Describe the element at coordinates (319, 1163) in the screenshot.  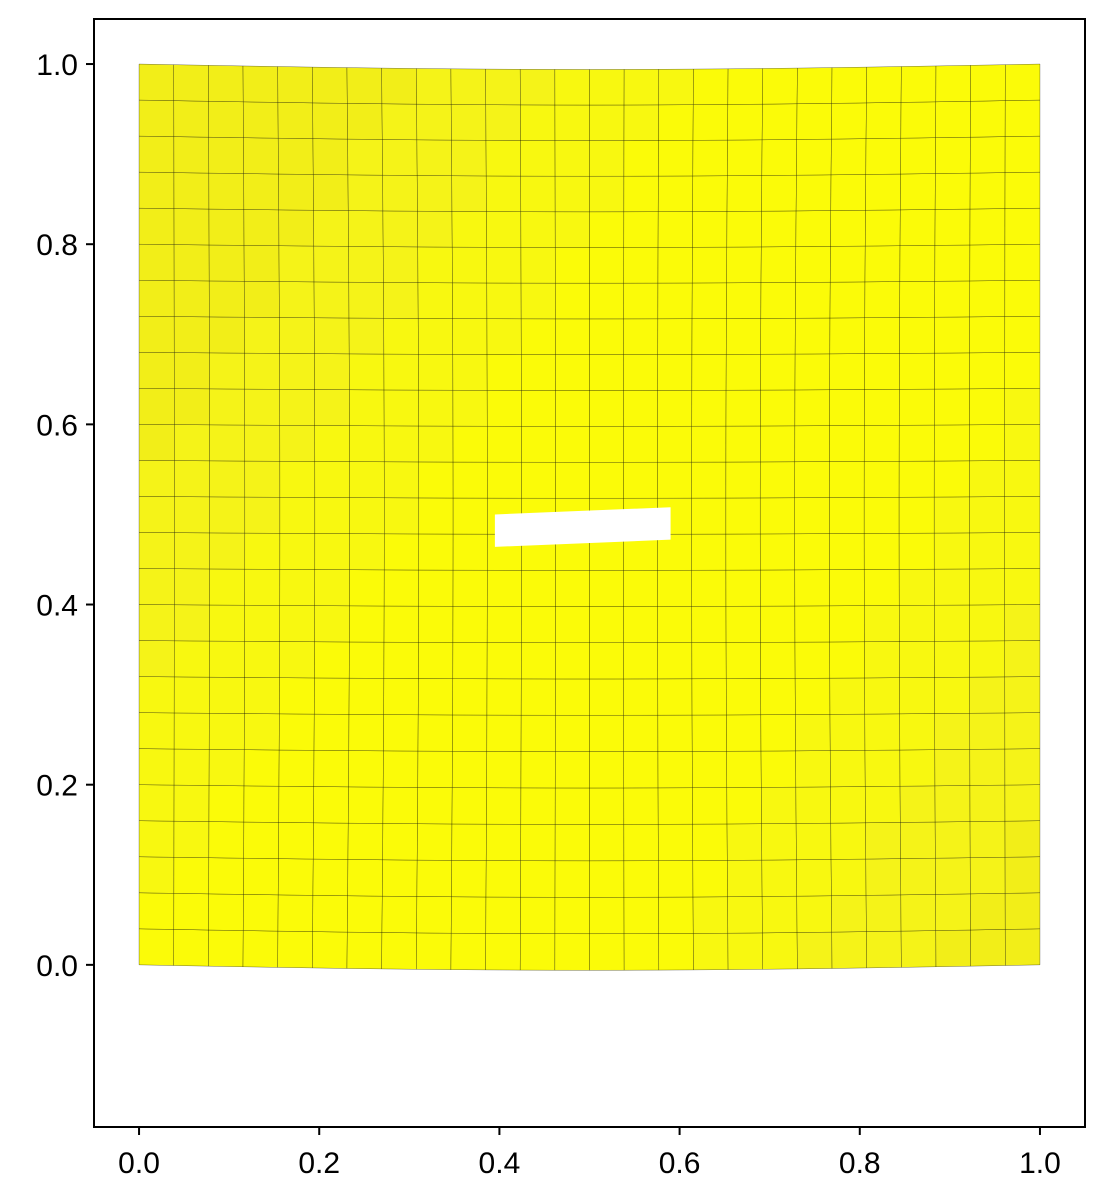
I see `x-tick-label: 0.2` at that location.